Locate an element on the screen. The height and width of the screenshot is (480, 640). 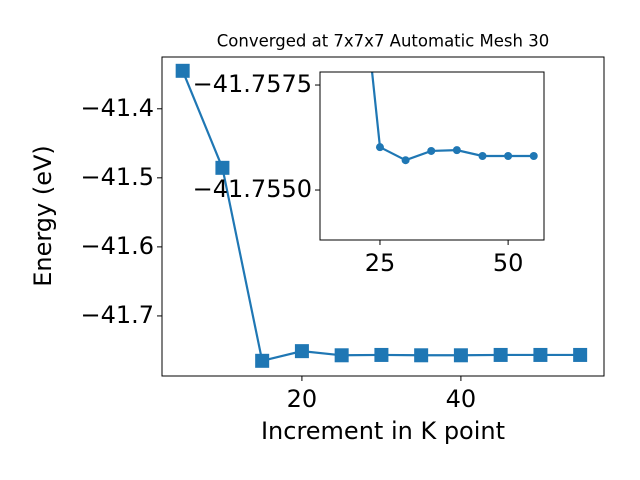
x-tick-label: 20 is located at coordinates (302, 399).